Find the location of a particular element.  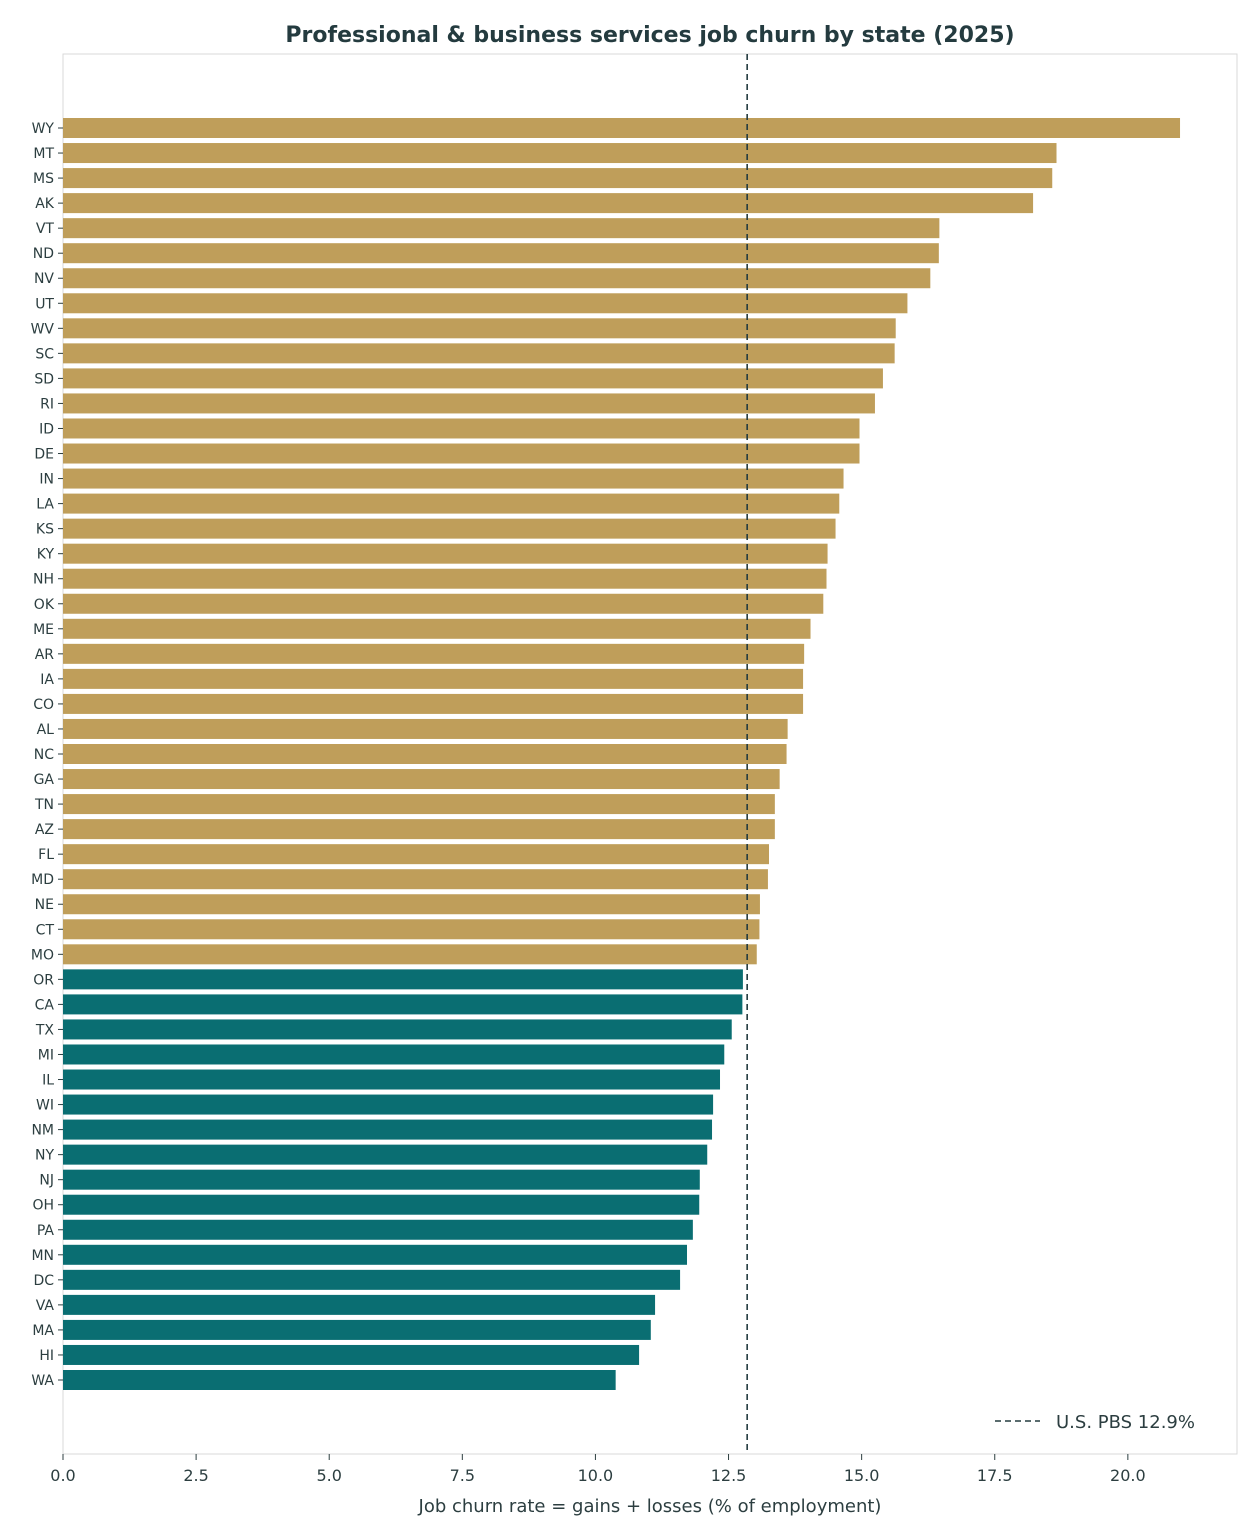

y-tick-label: NH is located at coordinates (43, 580).